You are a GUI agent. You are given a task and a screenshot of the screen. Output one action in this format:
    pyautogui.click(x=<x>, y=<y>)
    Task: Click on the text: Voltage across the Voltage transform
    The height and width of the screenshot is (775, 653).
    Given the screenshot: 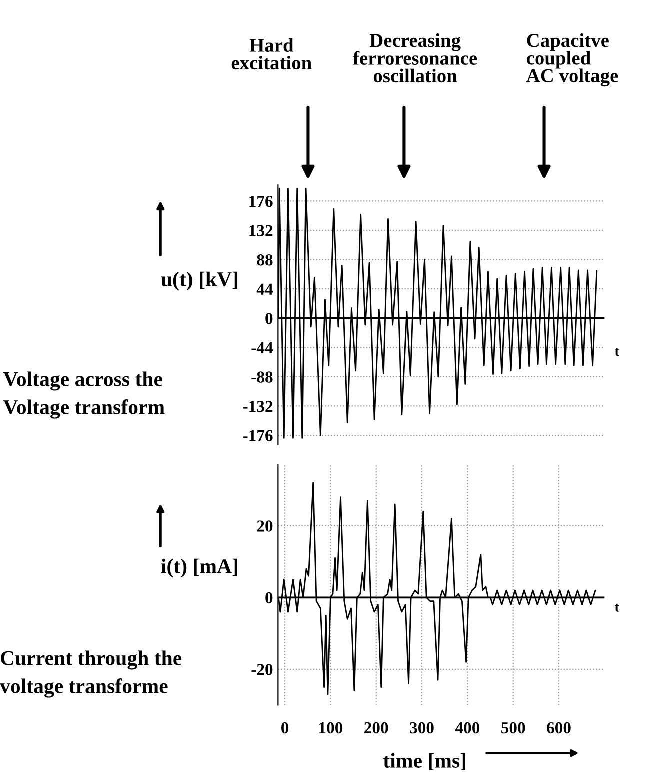 What is the action you would take?
    pyautogui.click(x=84, y=395)
    